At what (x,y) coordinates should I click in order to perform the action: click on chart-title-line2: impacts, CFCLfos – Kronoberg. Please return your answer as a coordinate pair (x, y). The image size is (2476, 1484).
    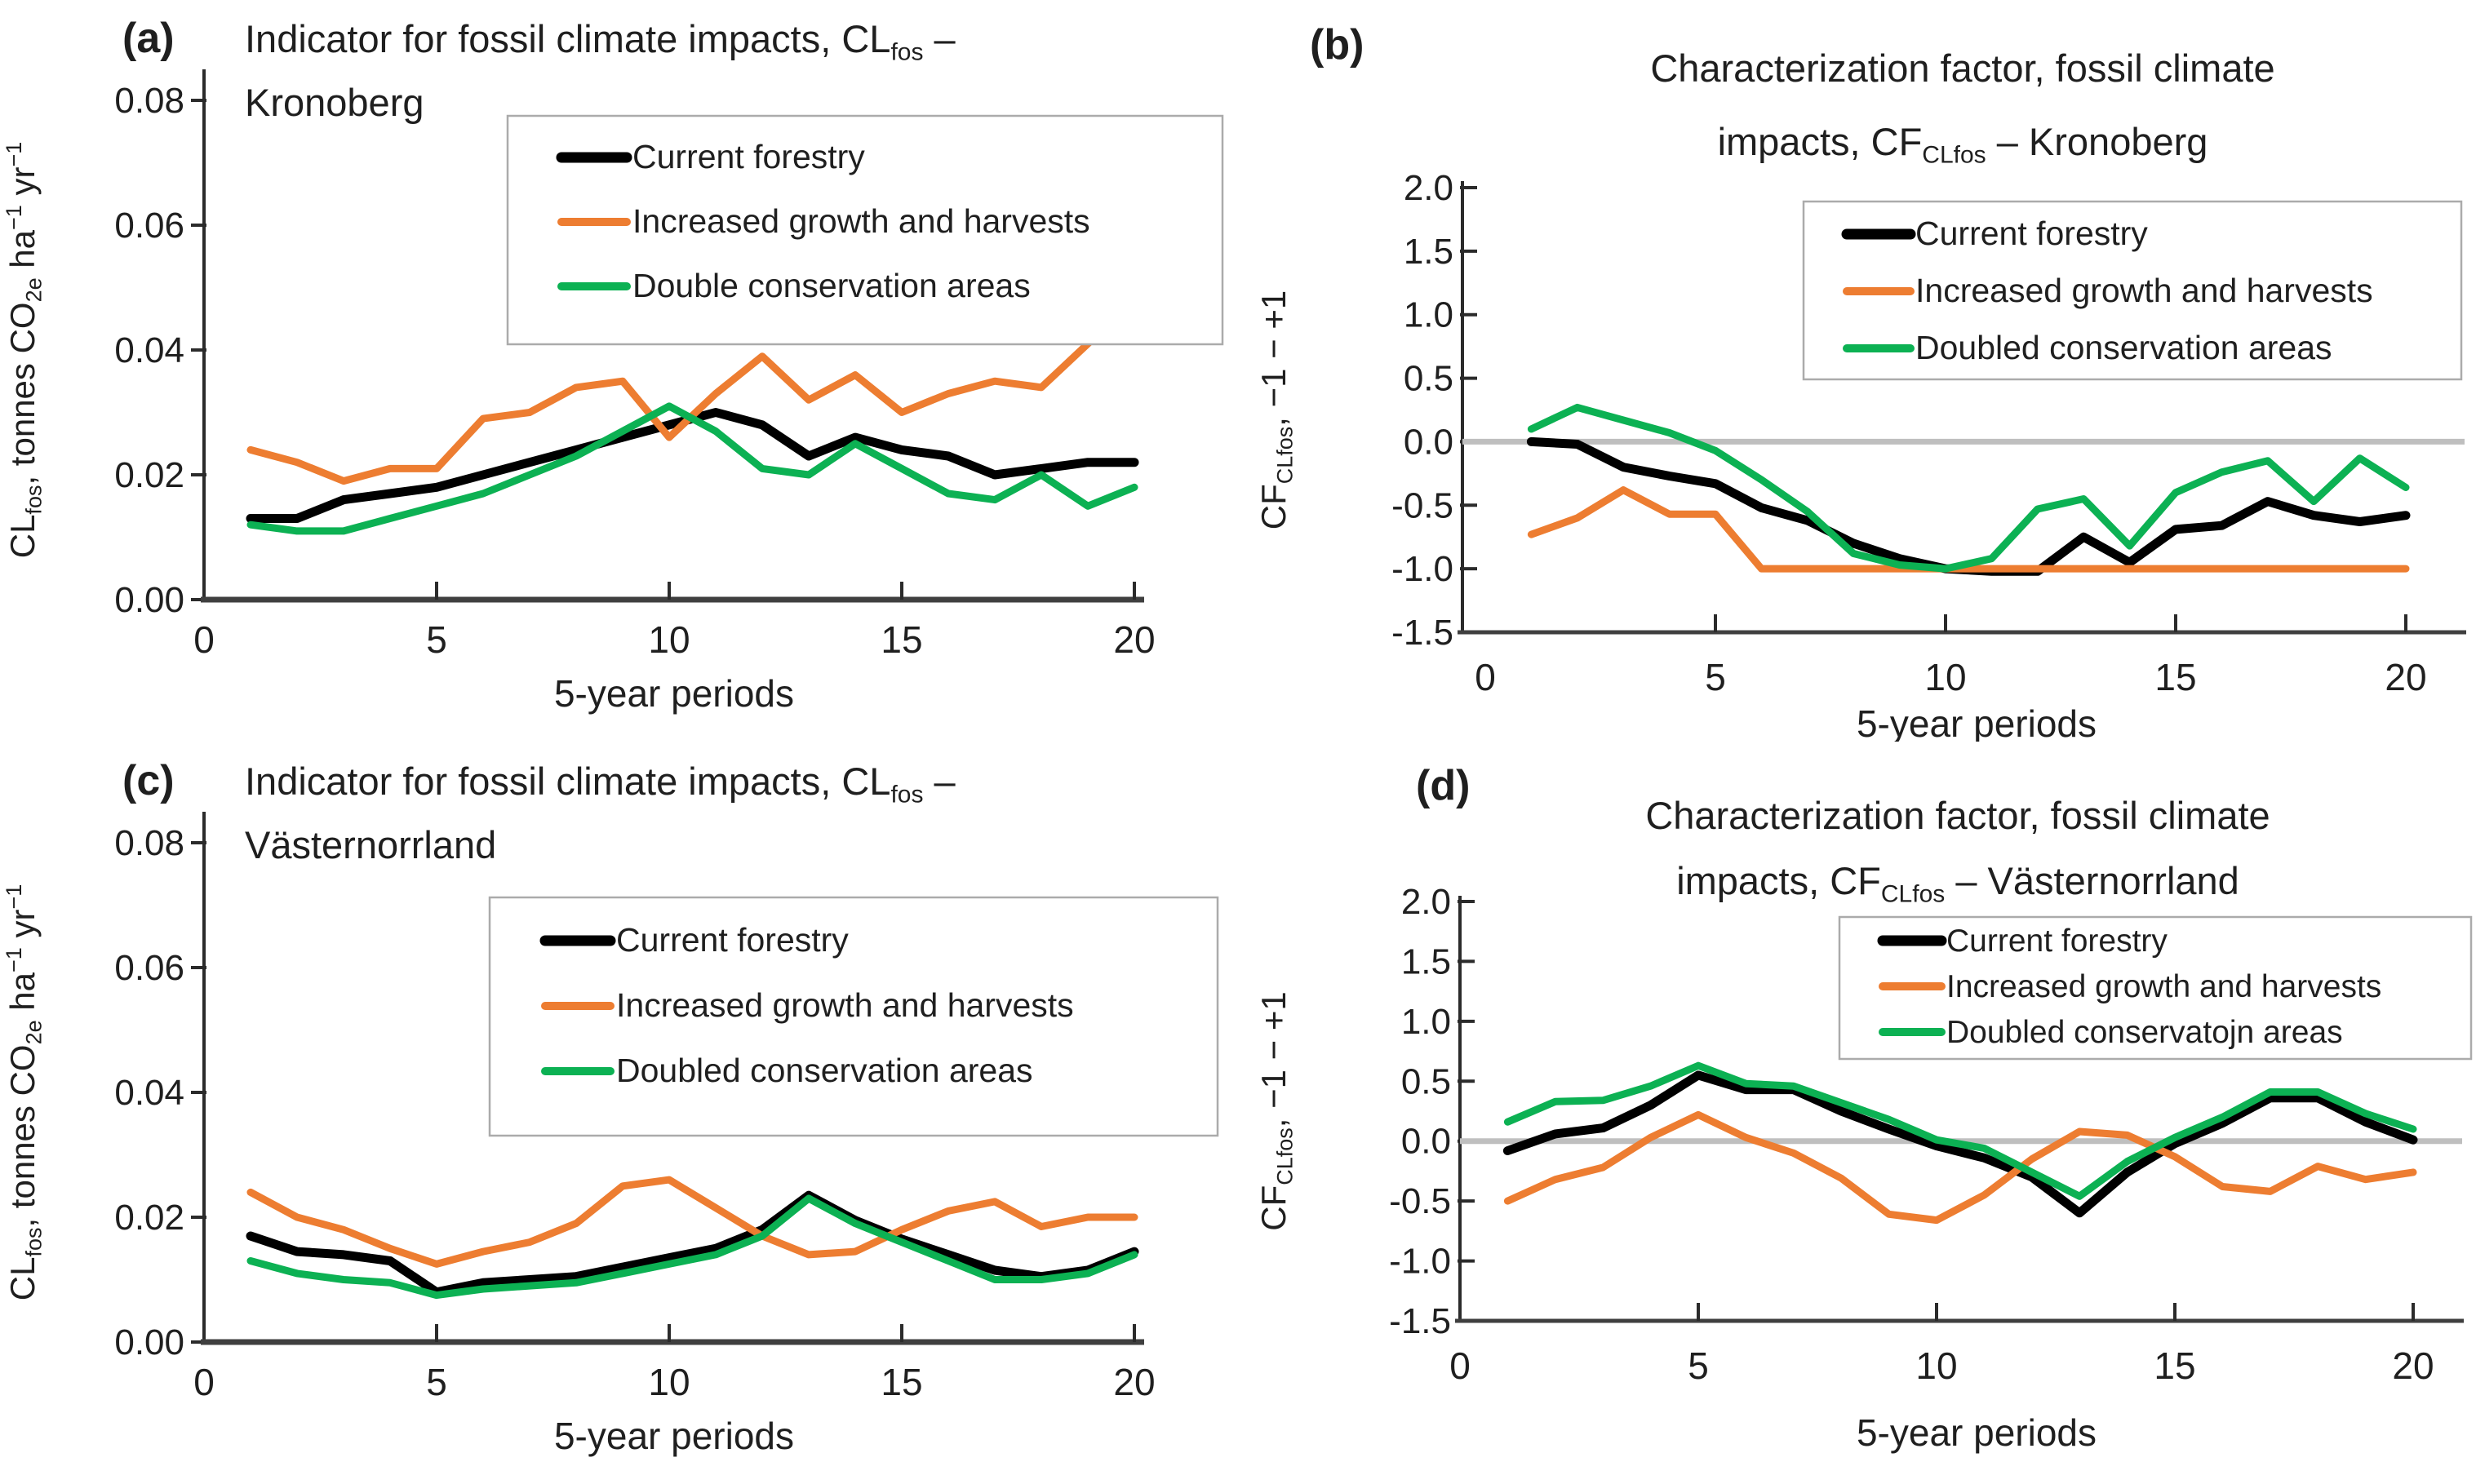
    Looking at the image, I should click on (1963, 144).